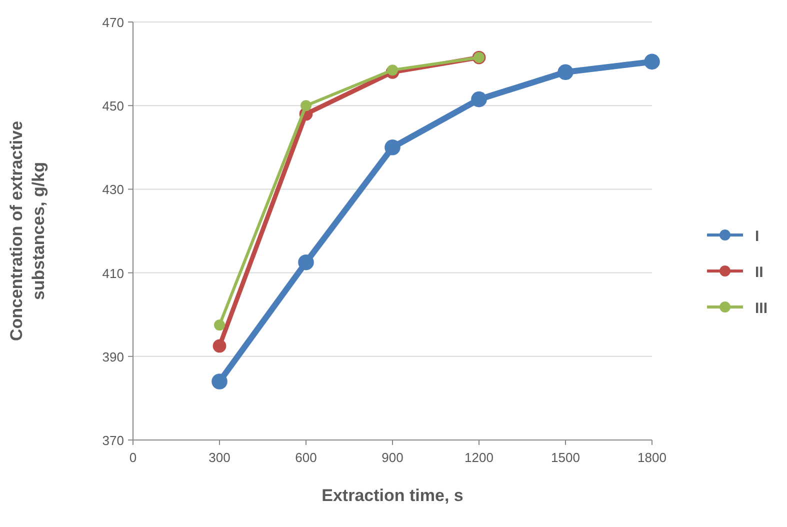  What do you see at coordinates (479, 457) in the screenshot?
I see `x-tick-label: 1200` at bounding box center [479, 457].